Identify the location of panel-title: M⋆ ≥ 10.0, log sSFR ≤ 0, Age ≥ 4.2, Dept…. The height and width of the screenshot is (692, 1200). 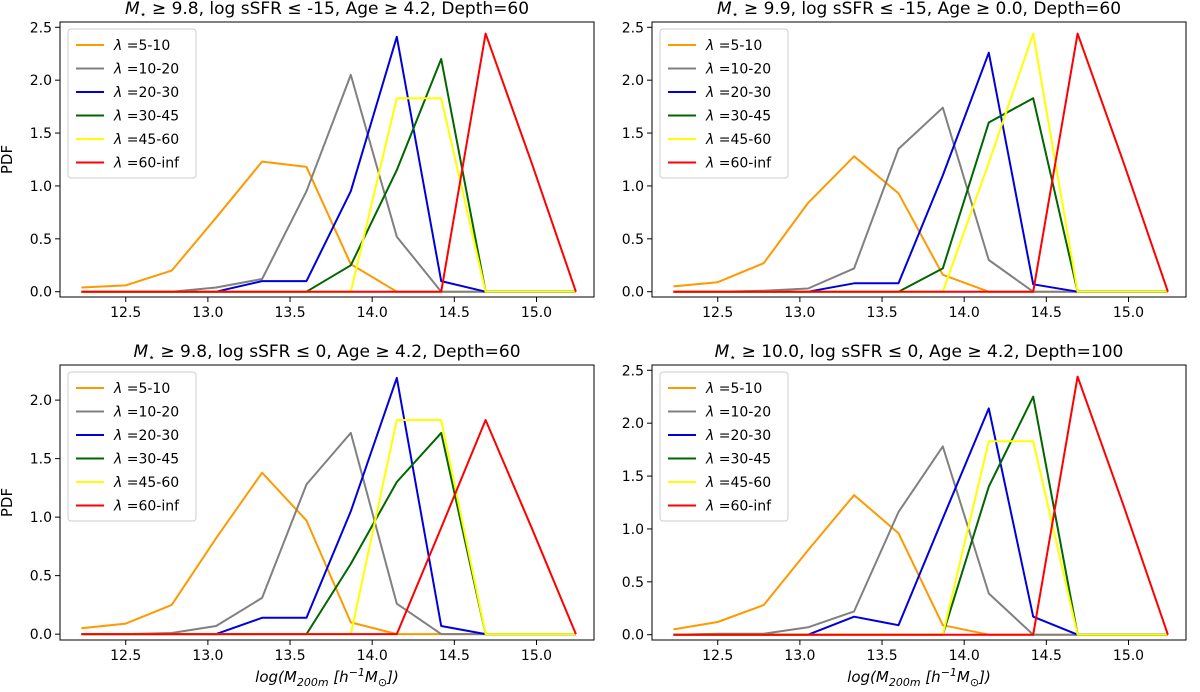
(919, 353).